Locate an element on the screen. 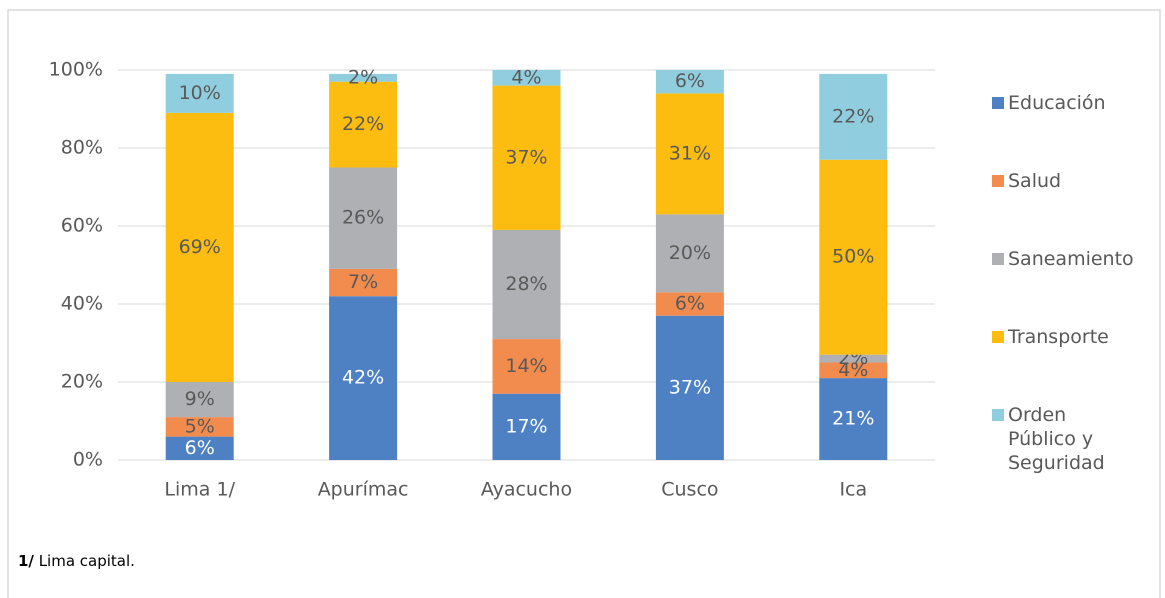 This screenshot has width=1165, height=598. data-label: 50% is located at coordinates (853, 257).